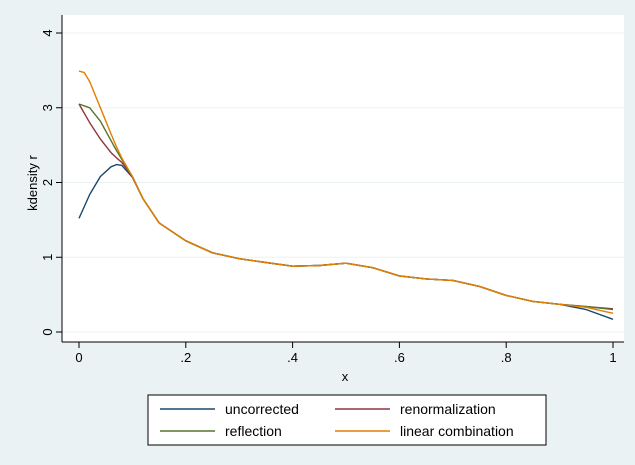 Image resolution: width=635 pixels, height=465 pixels. I want to click on x-axis-label: x, so click(345, 376).